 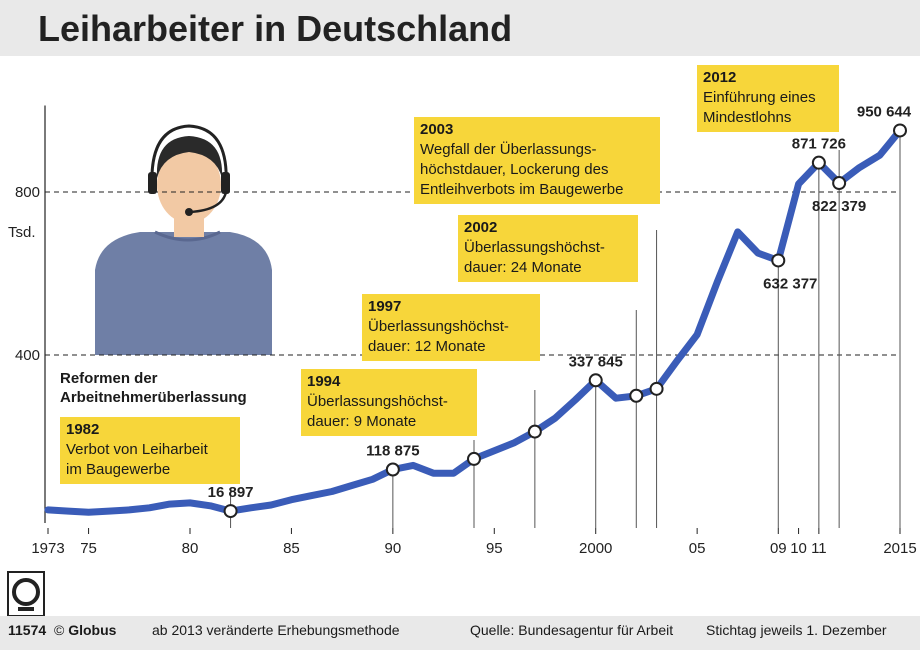 I want to click on chart-title: Leiharbeiter in Deutschland, so click(x=275, y=28).